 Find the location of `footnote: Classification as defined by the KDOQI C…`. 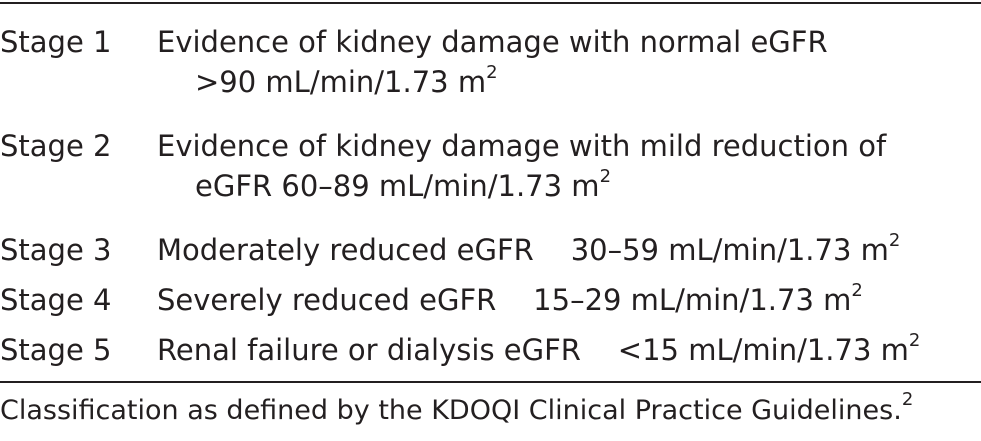

footnote: Classification as defined by the KDOQI C… is located at coordinates (457, 408).